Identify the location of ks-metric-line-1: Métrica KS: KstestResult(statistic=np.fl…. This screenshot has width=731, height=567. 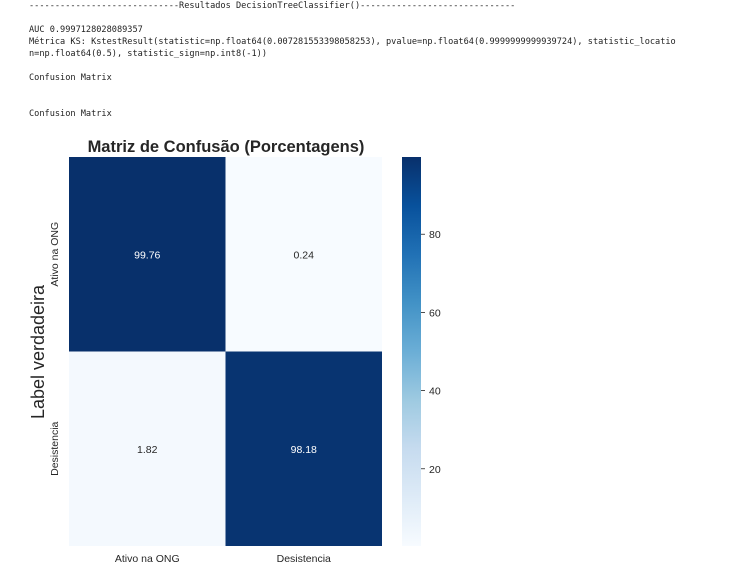
(352, 42).